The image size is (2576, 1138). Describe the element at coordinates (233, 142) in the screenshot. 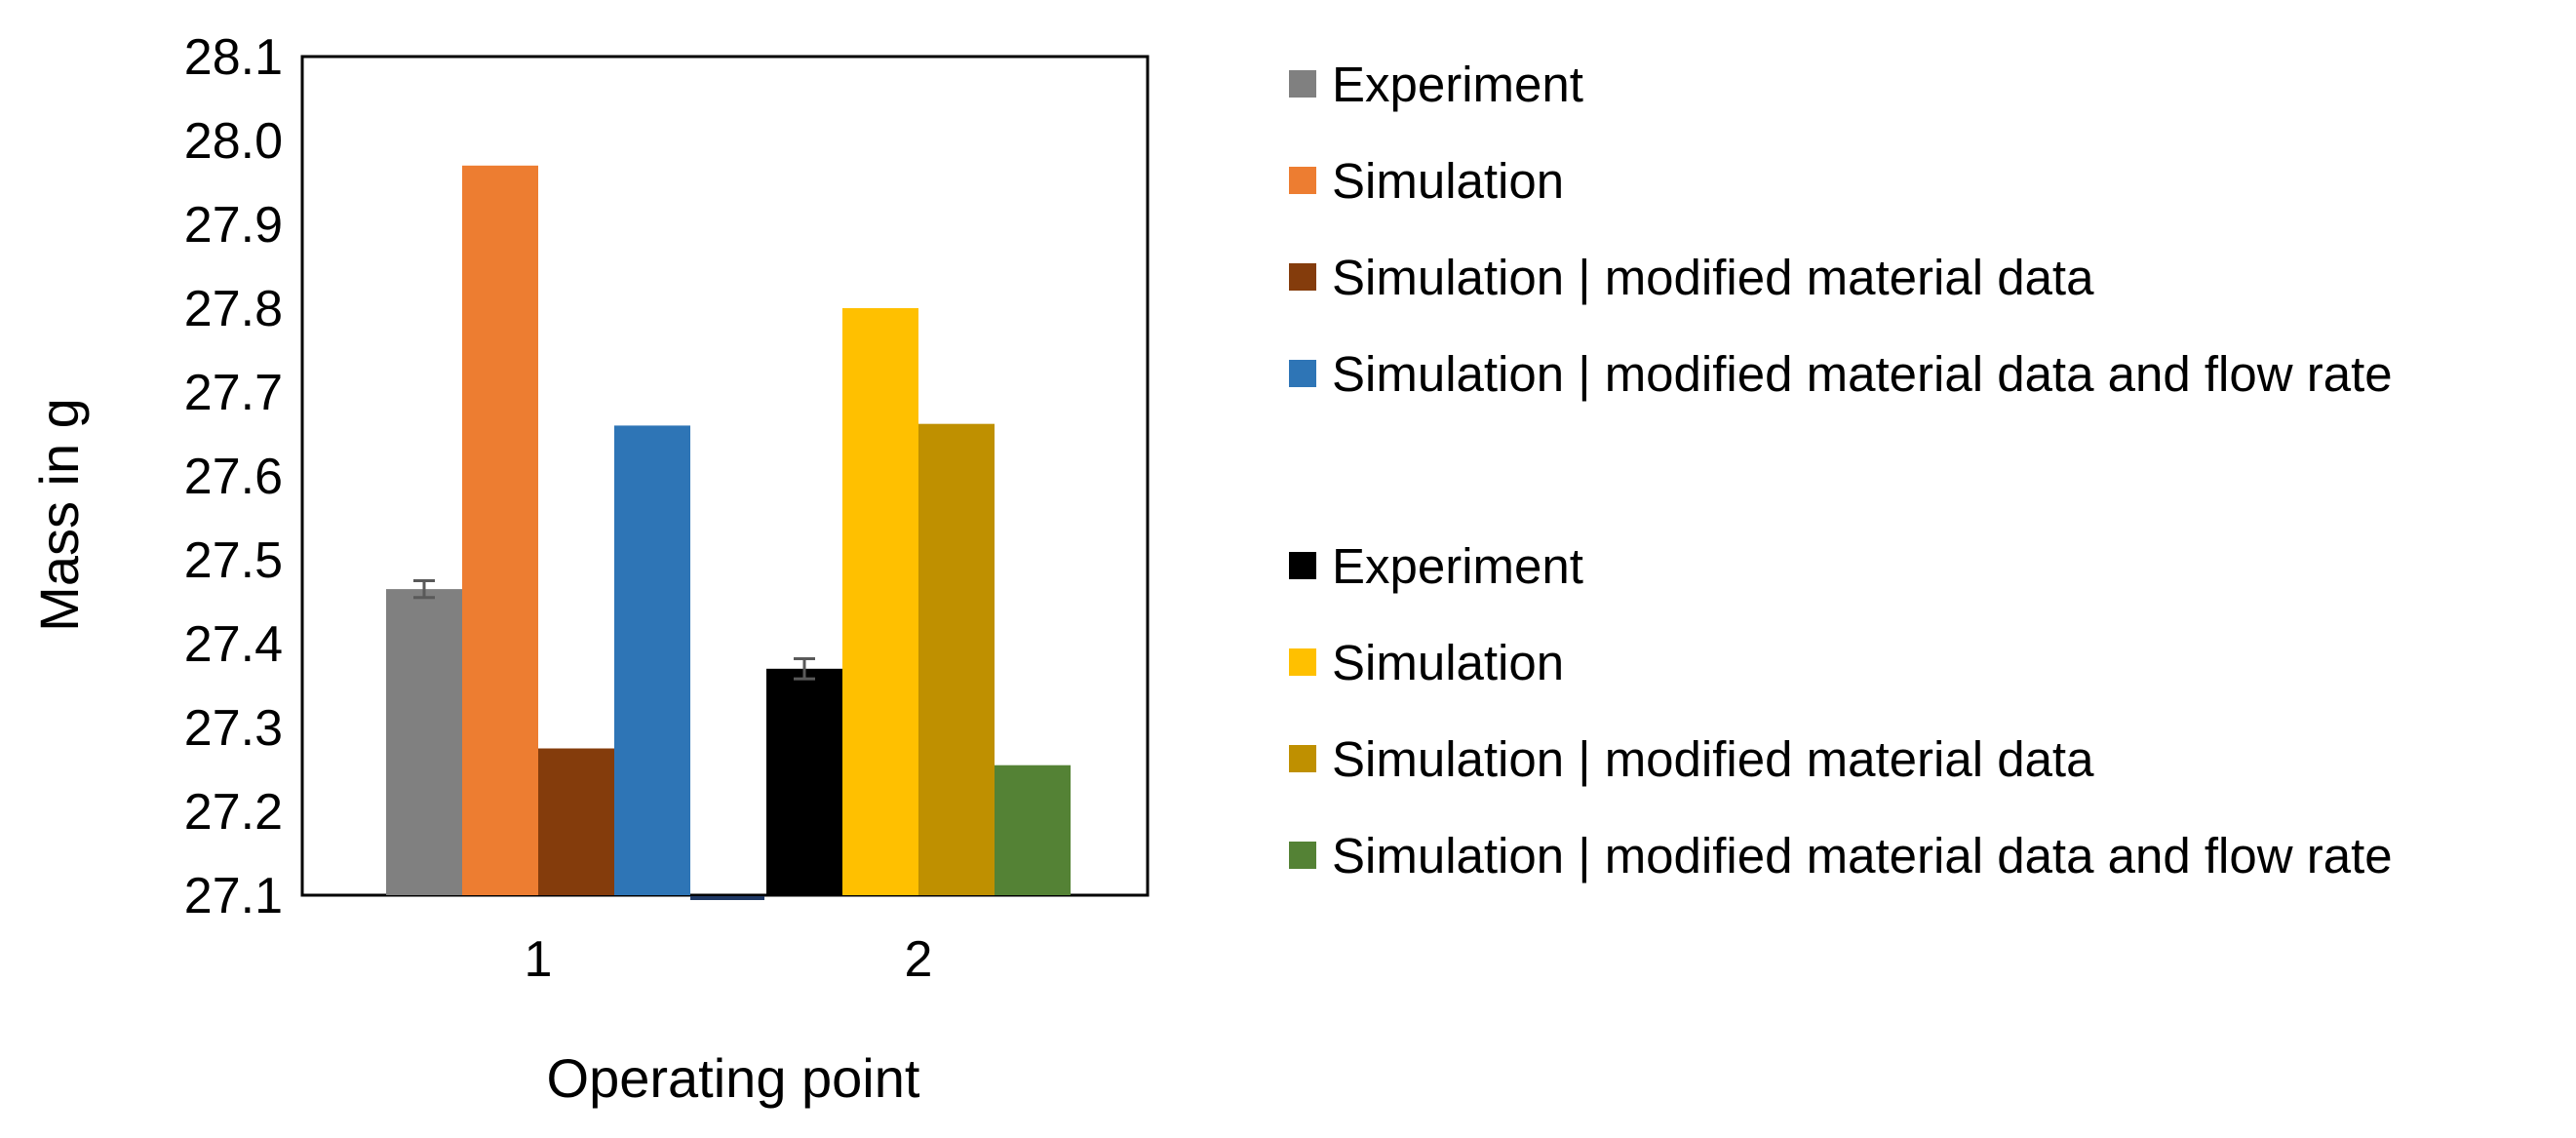

I see `y-tick-label: 28.0` at that location.